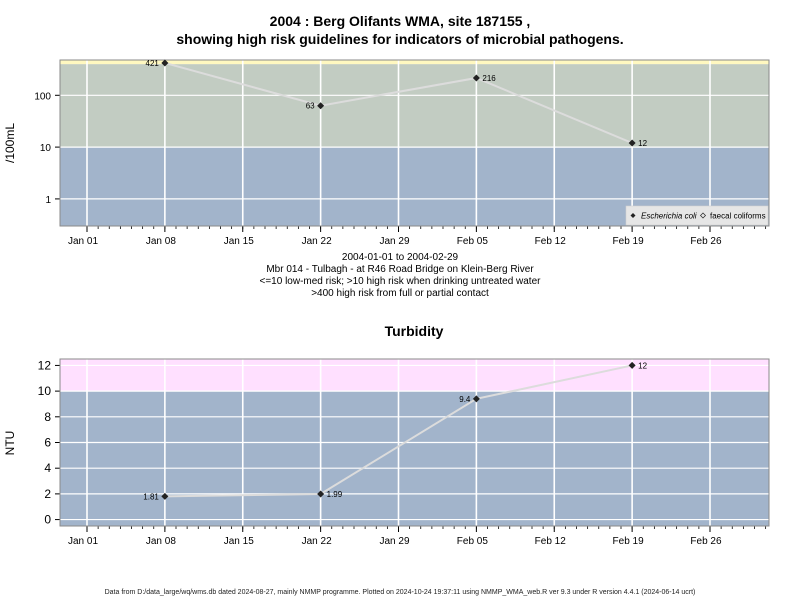 The width and height of the screenshot is (800, 600). What do you see at coordinates (47, 417) in the screenshot?
I see `chart2-y-tick-label: 8` at bounding box center [47, 417].